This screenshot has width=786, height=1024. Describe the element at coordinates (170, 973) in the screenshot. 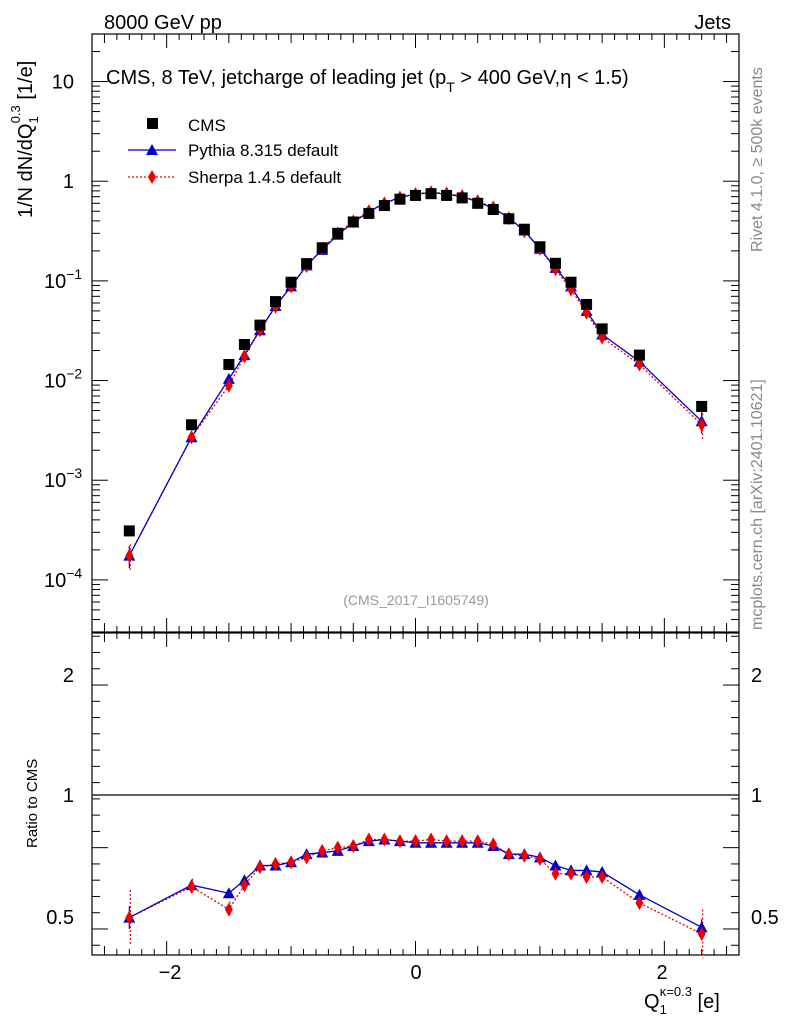

I see `xtick-label-neg2: −2` at that location.